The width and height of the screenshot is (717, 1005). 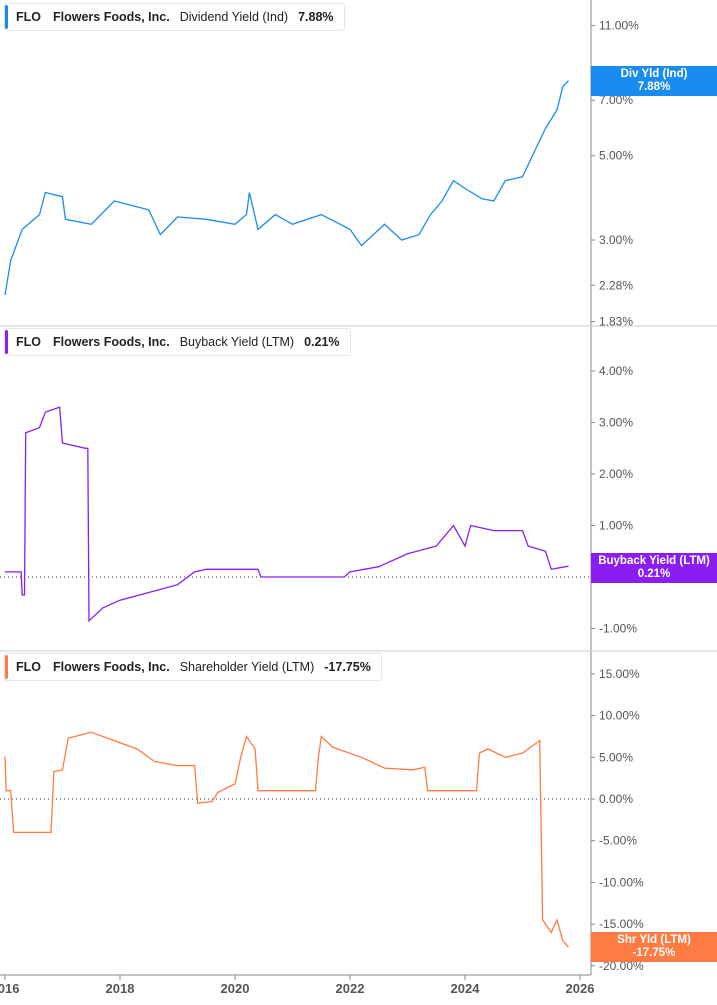 What do you see at coordinates (616, 474) in the screenshot?
I see `y-tick-label: 2.00%` at bounding box center [616, 474].